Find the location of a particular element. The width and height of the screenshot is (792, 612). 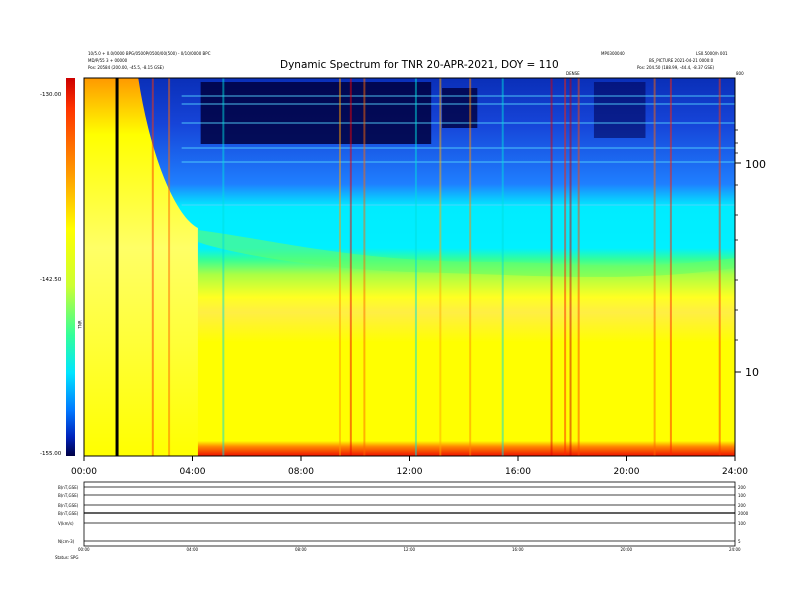

marker-right: 800 is located at coordinates (740, 73).